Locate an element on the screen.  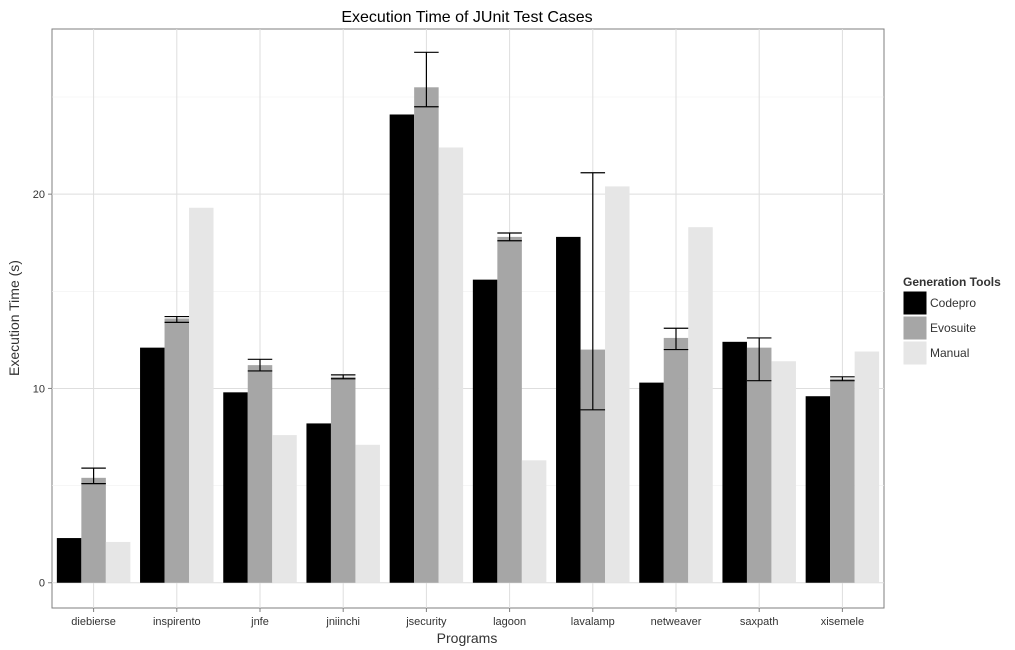
legend-swatch-codepro is located at coordinates (915, 303).